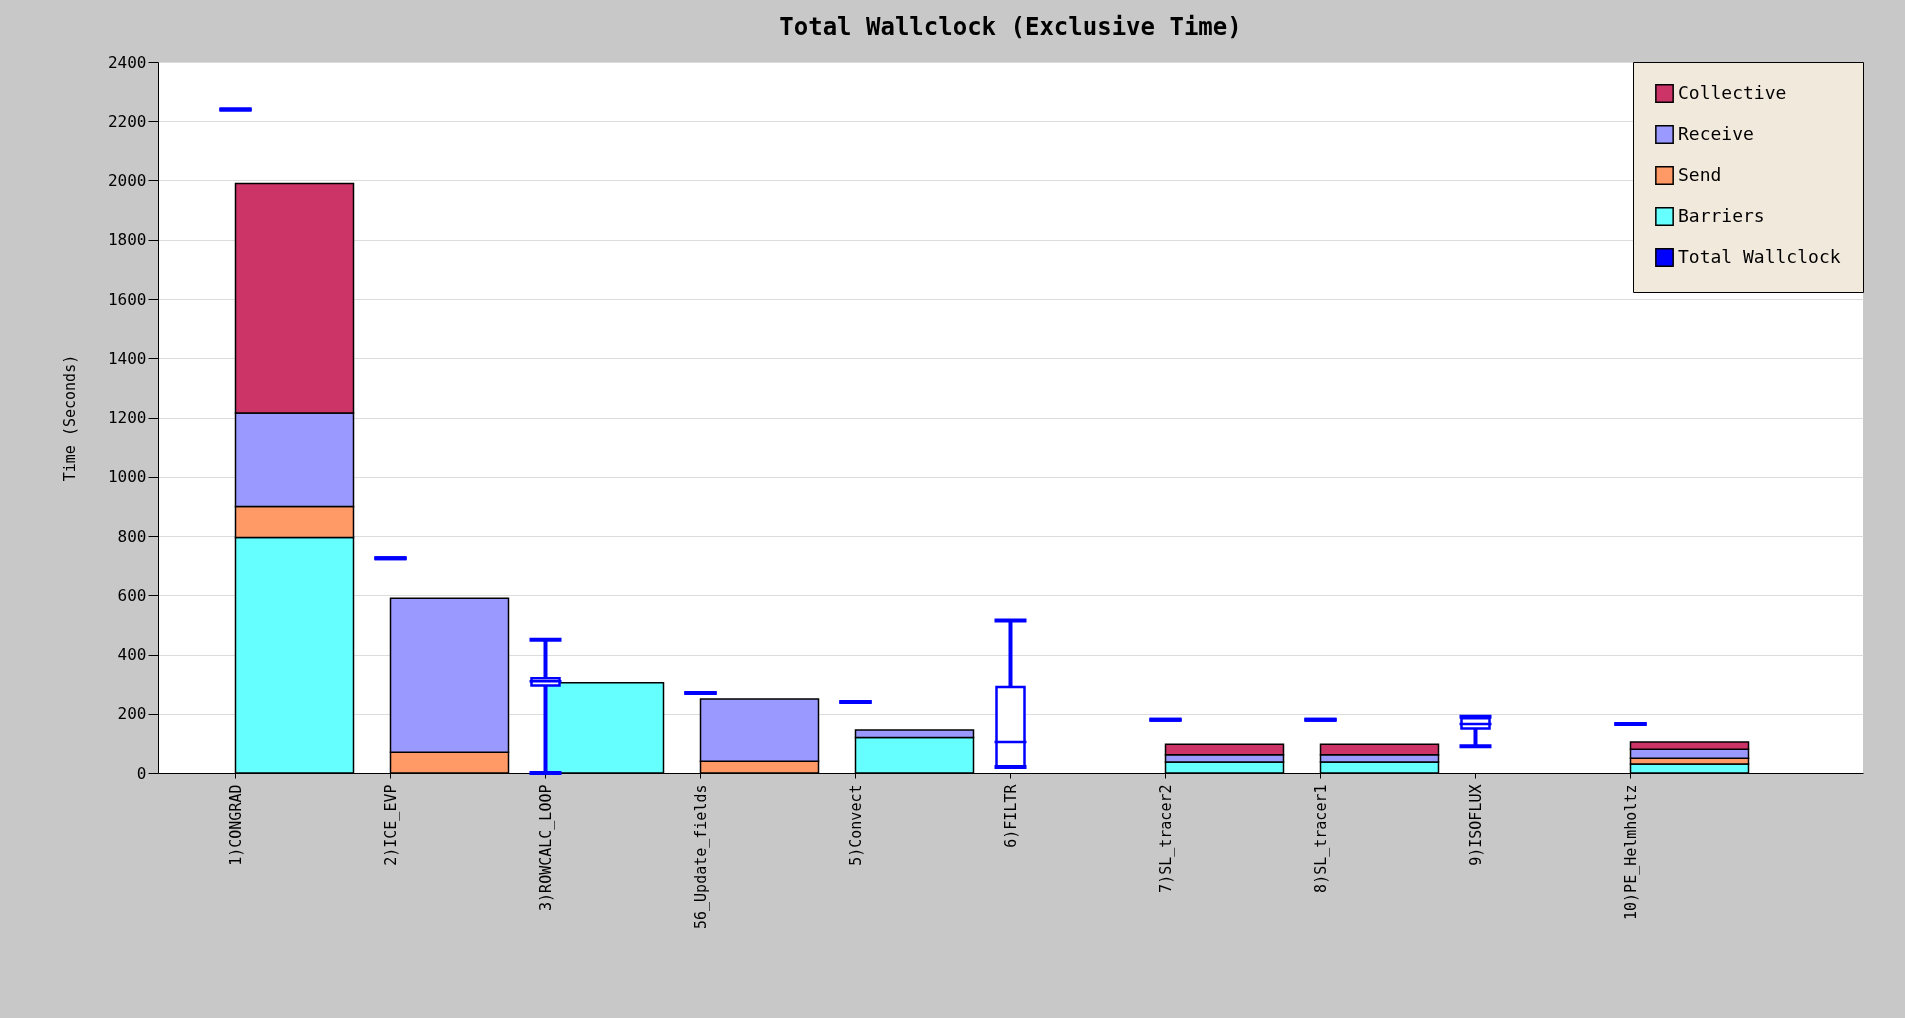  What do you see at coordinates (1630, 852) in the screenshot?
I see `x-tick-label: 10)PE_Helmholtz` at bounding box center [1630, 852].